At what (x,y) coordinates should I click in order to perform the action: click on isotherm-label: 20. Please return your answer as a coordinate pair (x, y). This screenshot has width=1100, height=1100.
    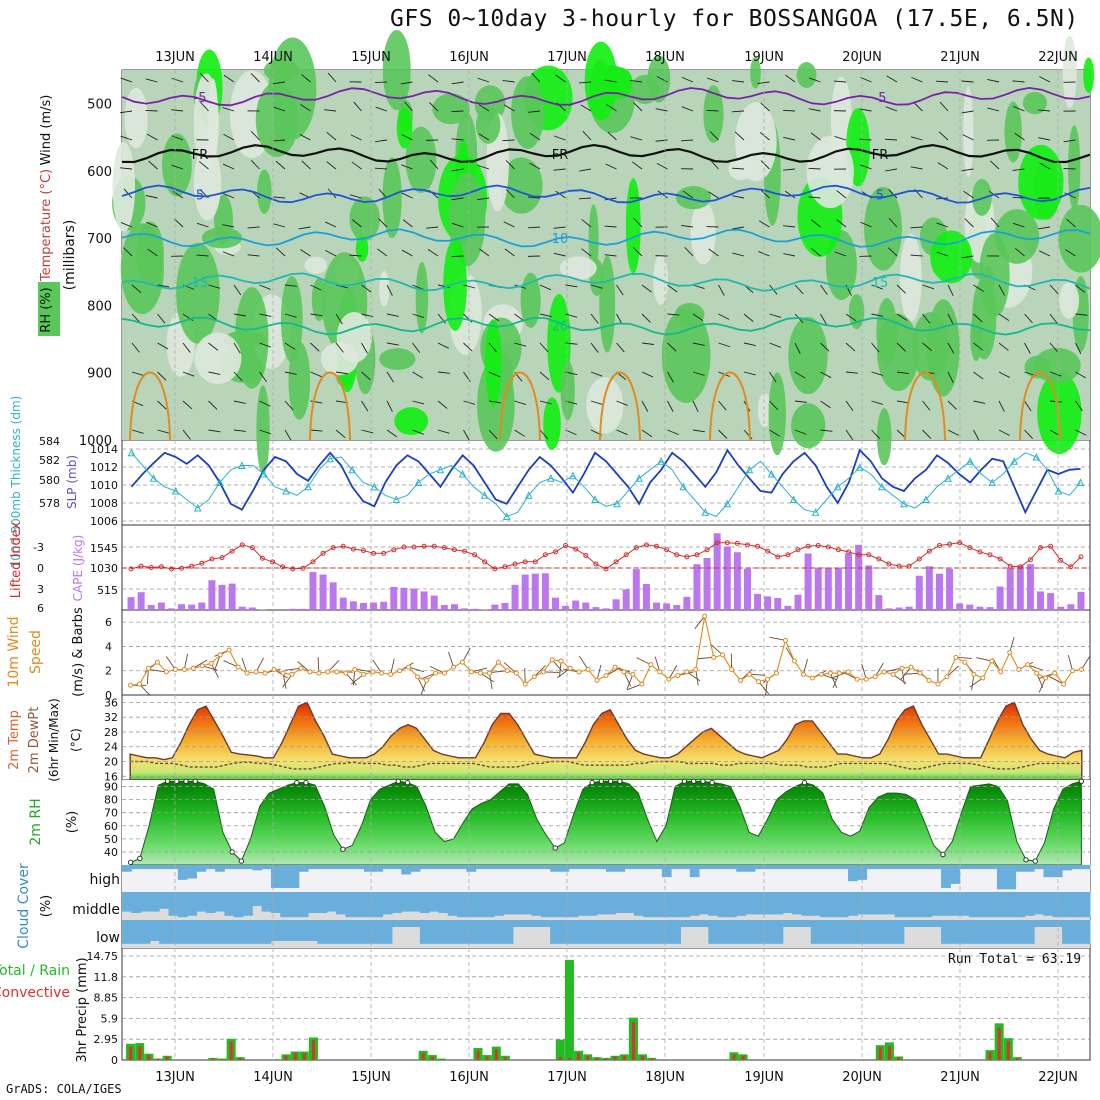
    Looking at the image, I should click on (560, 327).